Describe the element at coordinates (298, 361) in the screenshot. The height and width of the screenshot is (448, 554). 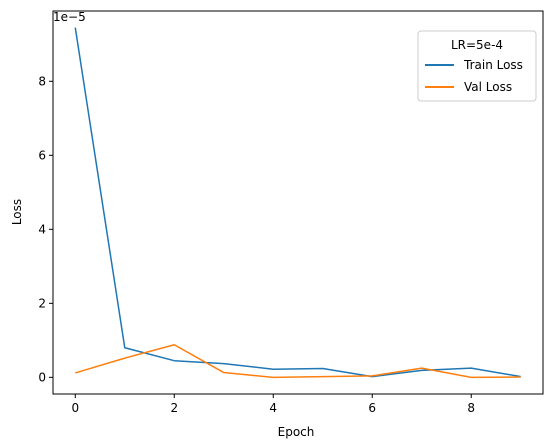
I see `series-line-val-loss` at that location.